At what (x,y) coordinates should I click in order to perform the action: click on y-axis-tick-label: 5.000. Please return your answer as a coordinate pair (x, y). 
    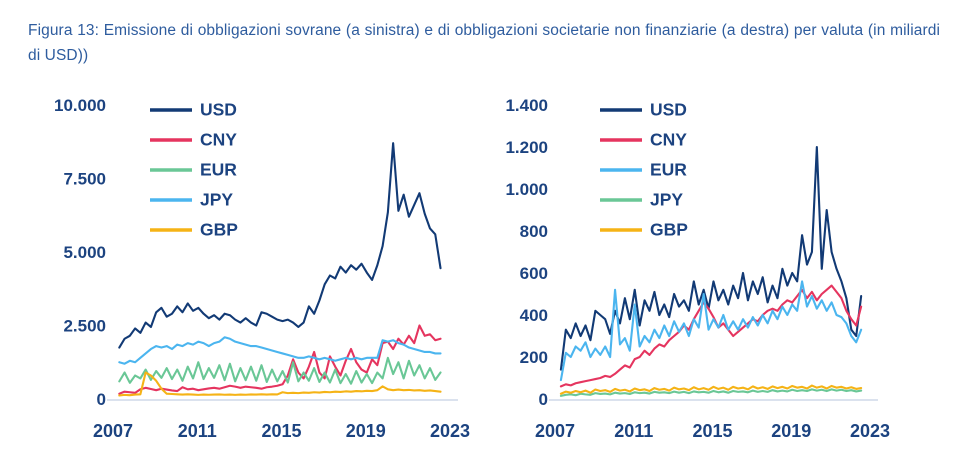
    Looking at the image, I should click on (84, 252).